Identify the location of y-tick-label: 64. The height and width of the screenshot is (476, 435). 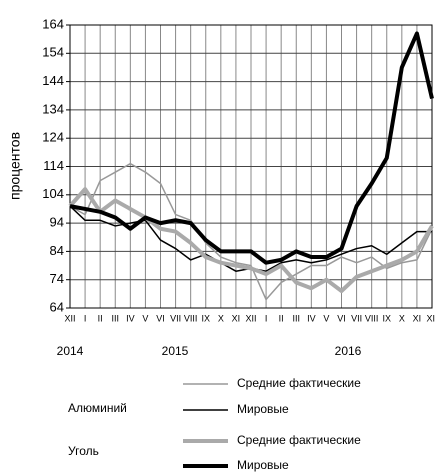
(57, 306).